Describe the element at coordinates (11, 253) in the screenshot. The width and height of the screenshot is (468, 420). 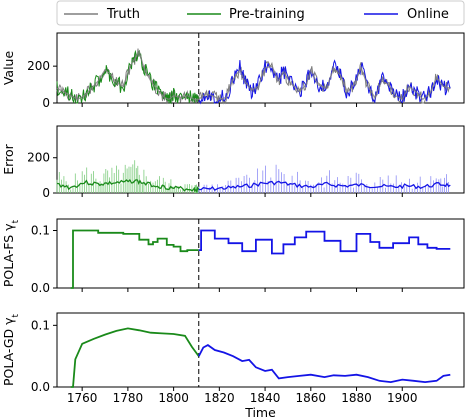
I see `y-axis-label: POLA-FS γt` at that location.